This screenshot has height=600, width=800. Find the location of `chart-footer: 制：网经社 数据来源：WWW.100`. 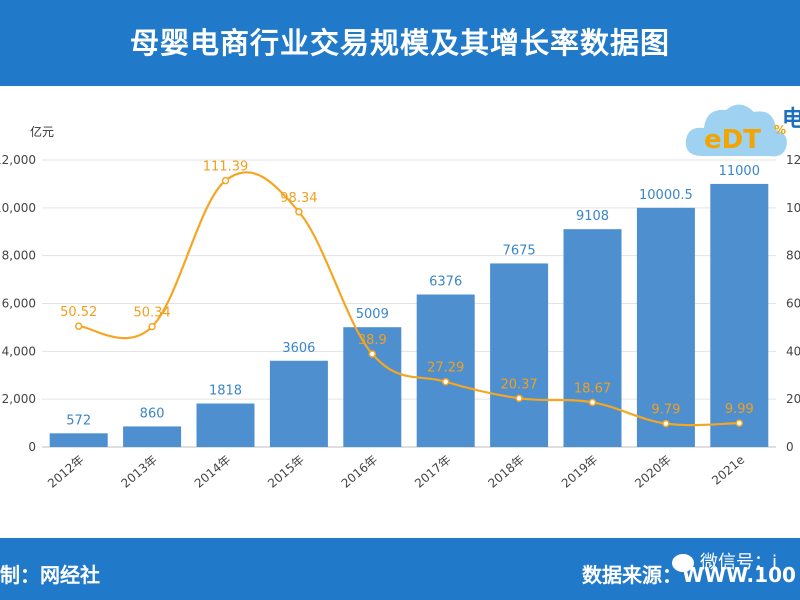

chart-footer: 制：网经社 数据来源：WWW.100 is located at coordinates (400, 569).